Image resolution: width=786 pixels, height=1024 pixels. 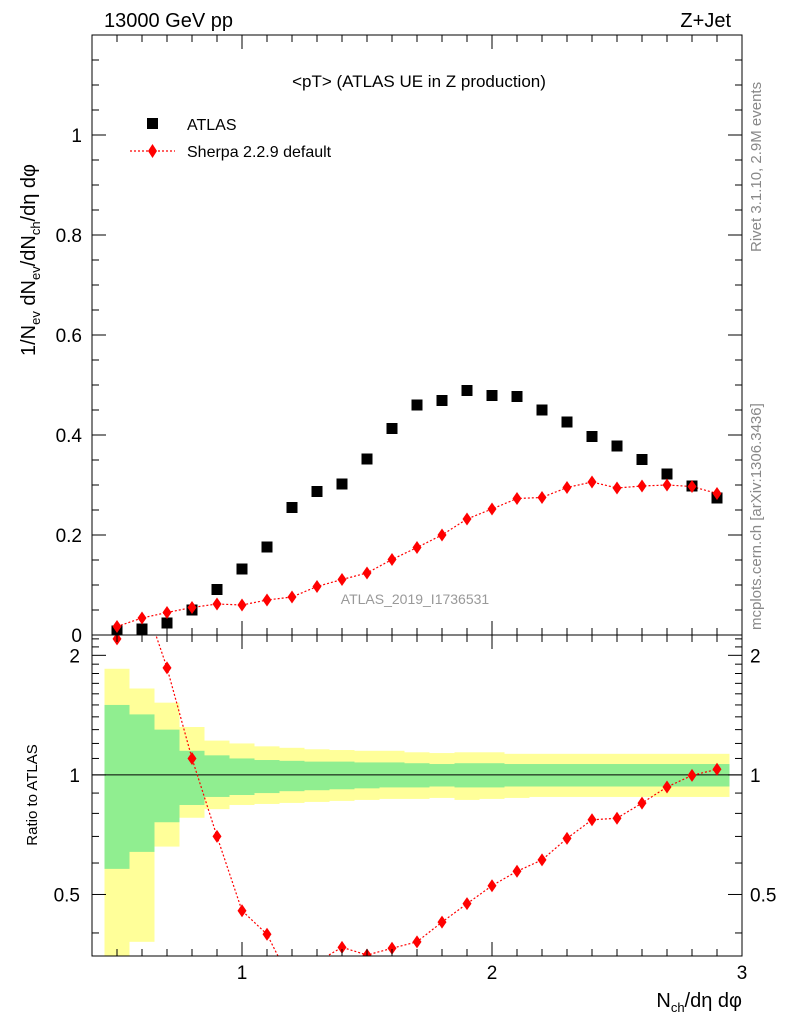 What do you see at coordinates (32, 794) in the screenshot?
I see `ratio-y-axis-label: Ratio to ATLAS` at bounding box center [32, 794].